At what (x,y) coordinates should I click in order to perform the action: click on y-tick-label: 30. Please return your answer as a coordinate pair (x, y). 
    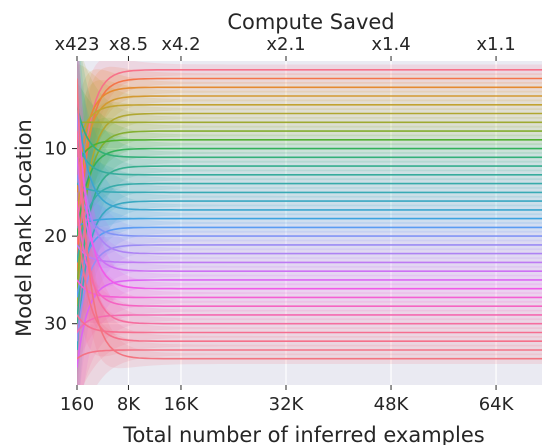
    Looking at the image, I should click on (55, 324).